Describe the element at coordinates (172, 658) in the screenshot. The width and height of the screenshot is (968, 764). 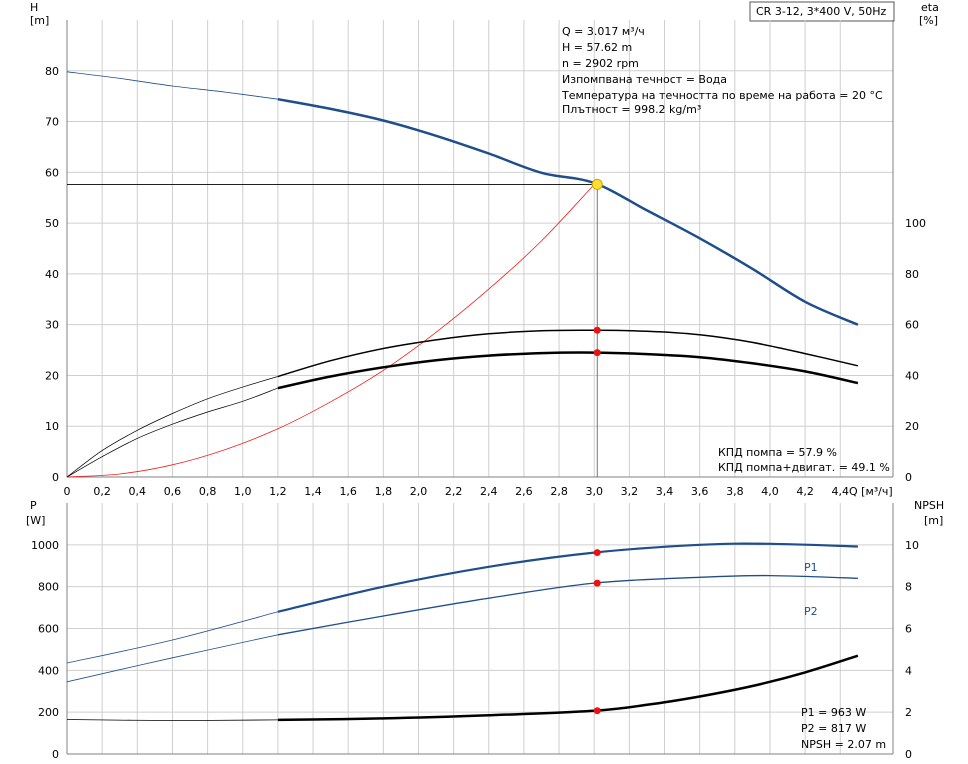
I see `P2-curve-extrapolated` at that location.